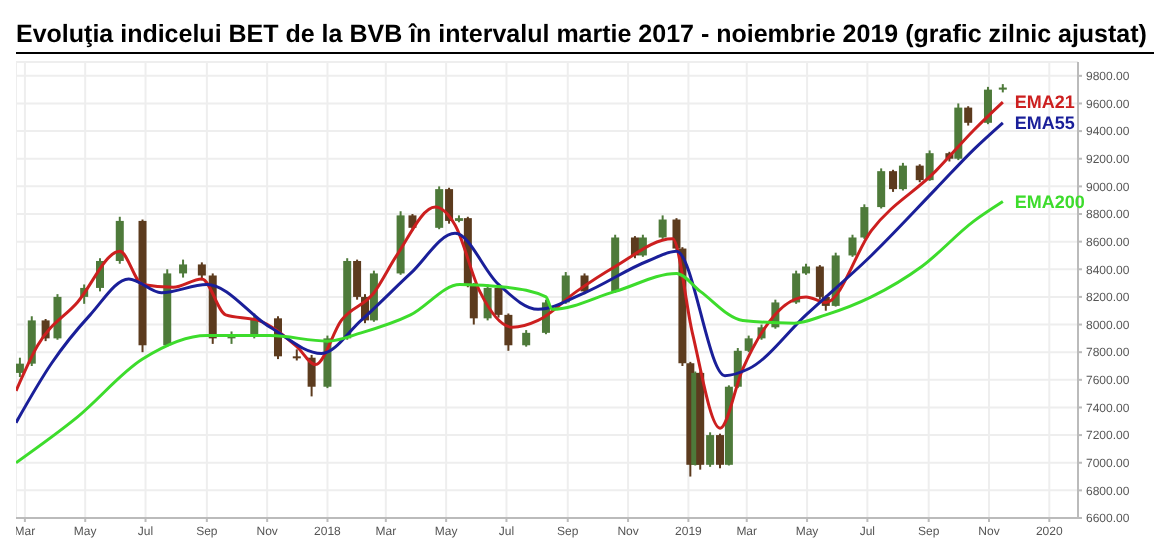 The width and height of the screenshot is (1170, 560). I want to click on series-label: EMA200, so click(1049, 201).